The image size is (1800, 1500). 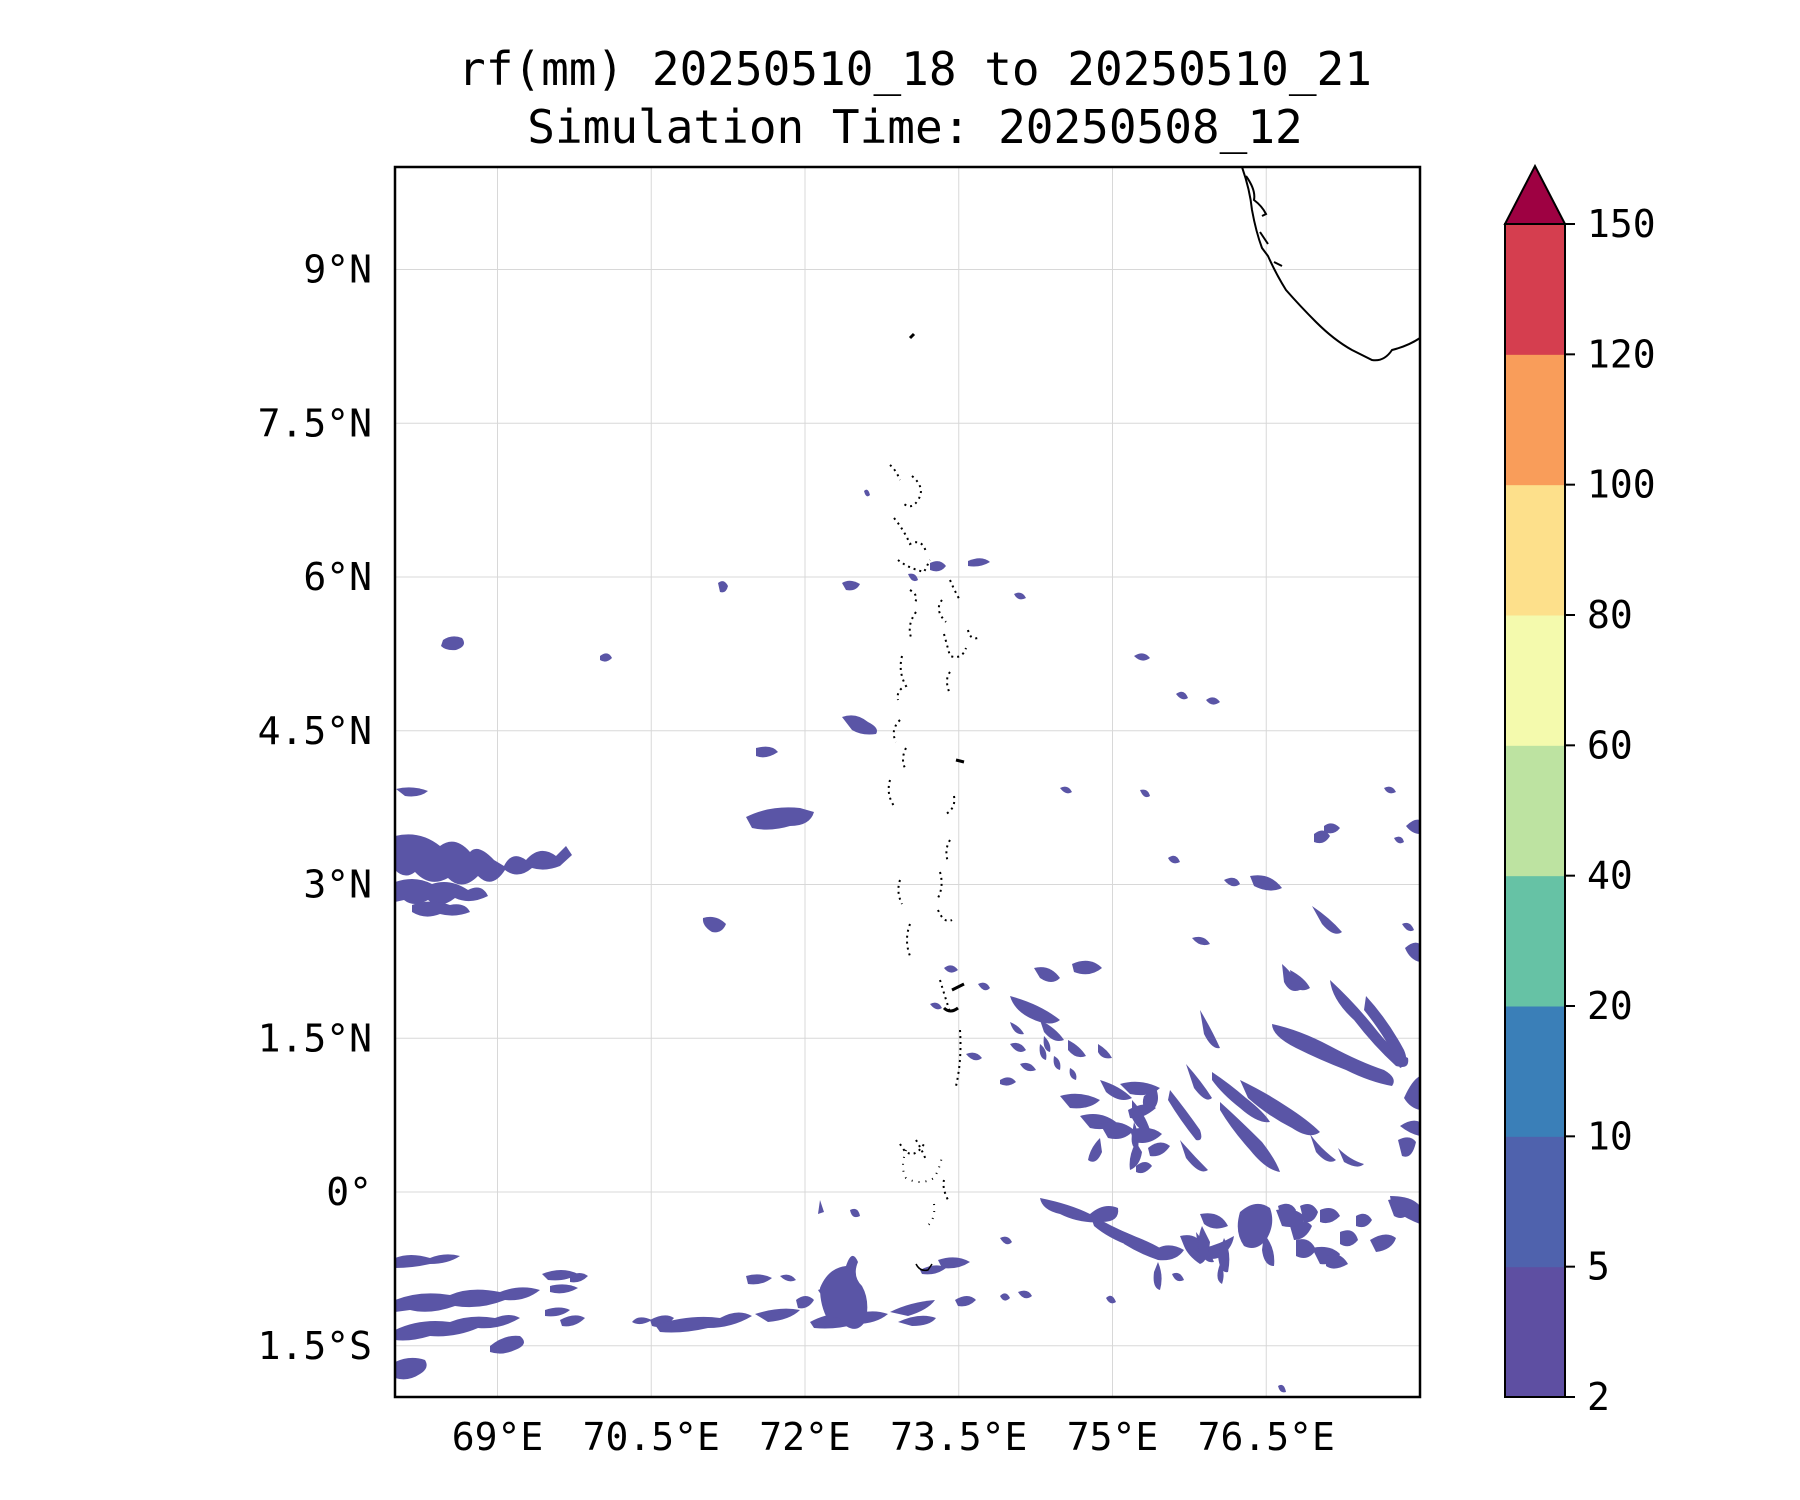 What do you see at coordinates (1610, 615) in the screenshot?
I see `colorbar-tick-label: 80` at bounding box center [1610, 615].